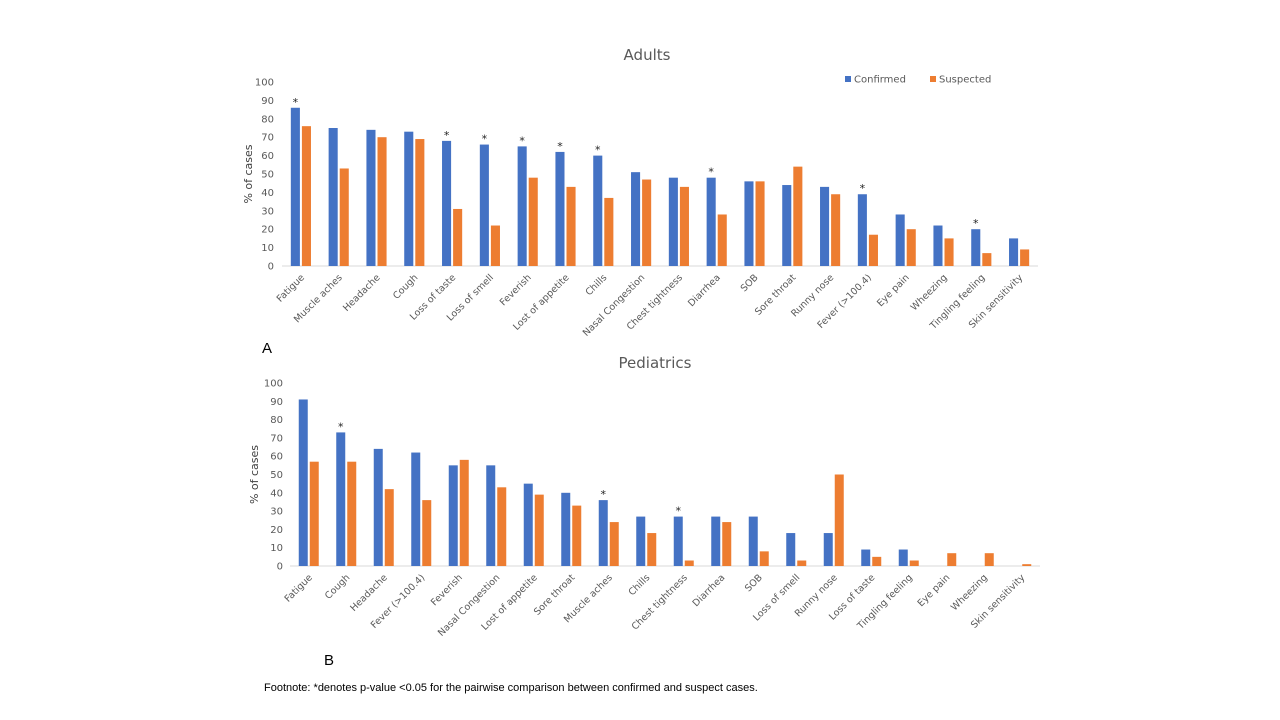 The image size is (1280, 720). I want to click on x-tick-label: Wheezing, so click(929, 292).